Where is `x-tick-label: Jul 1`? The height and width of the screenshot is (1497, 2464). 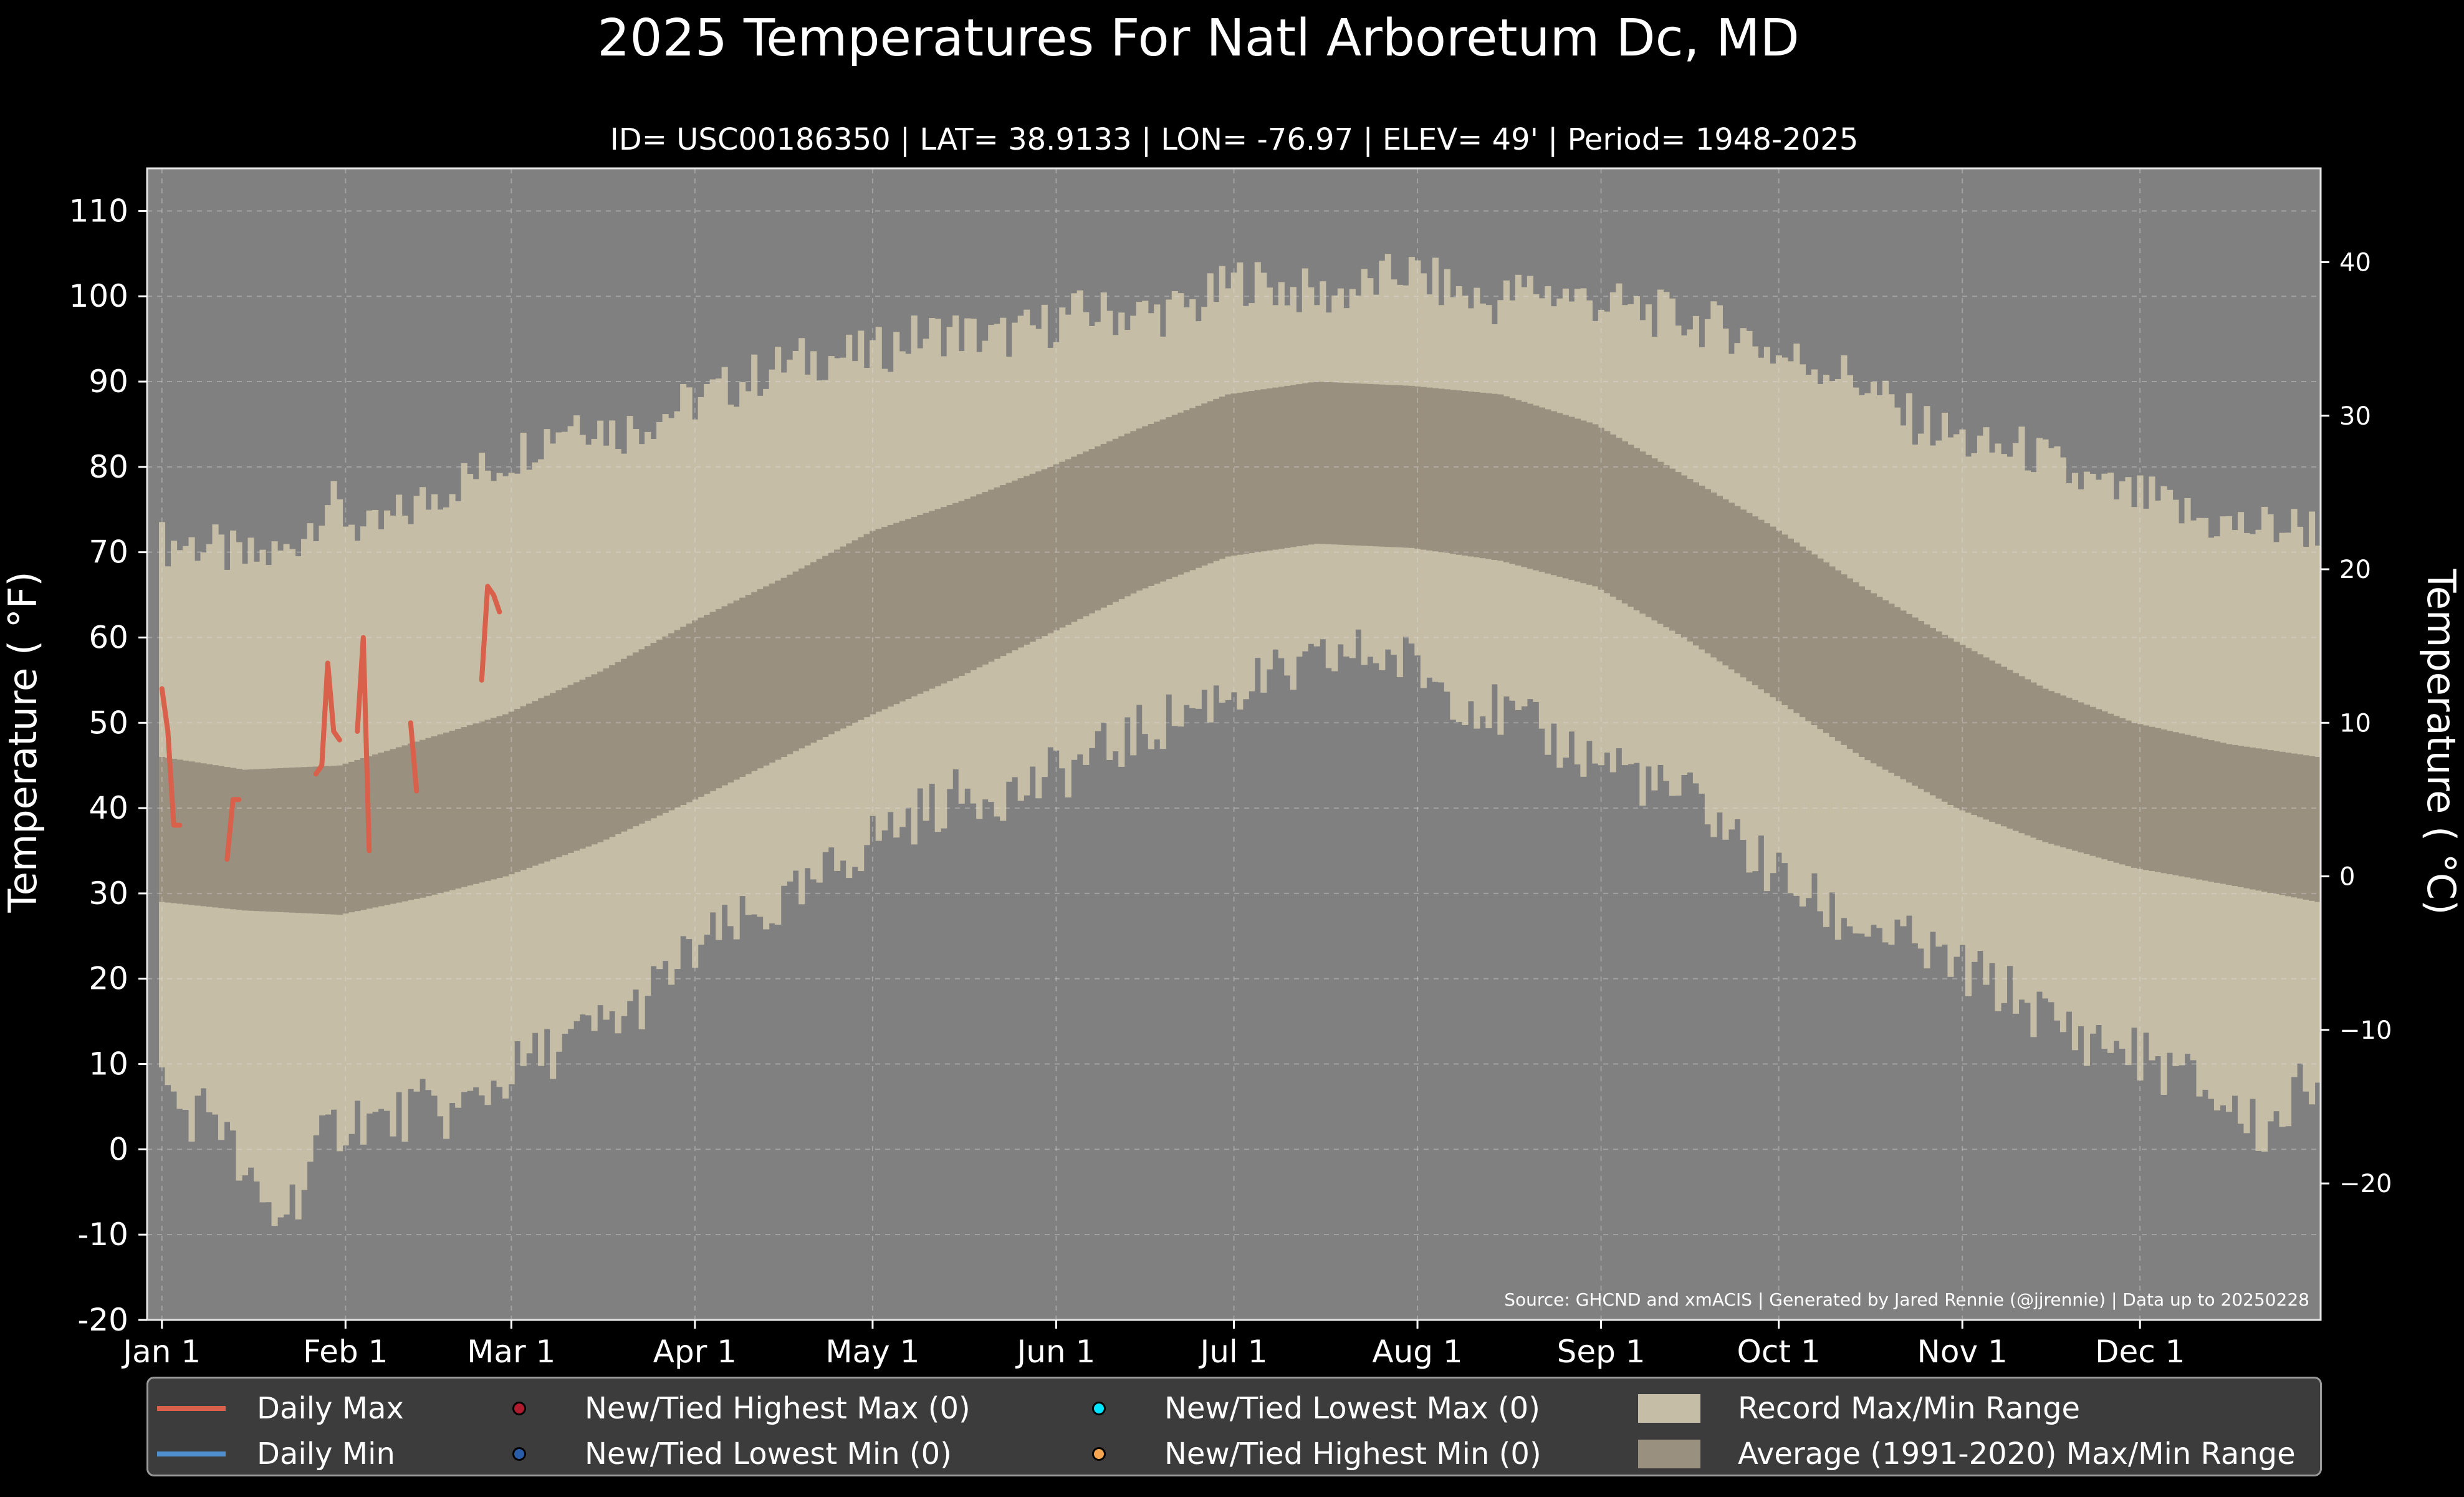
x-tick-label: Jul 1 is located at coordinates (1232, 1352).